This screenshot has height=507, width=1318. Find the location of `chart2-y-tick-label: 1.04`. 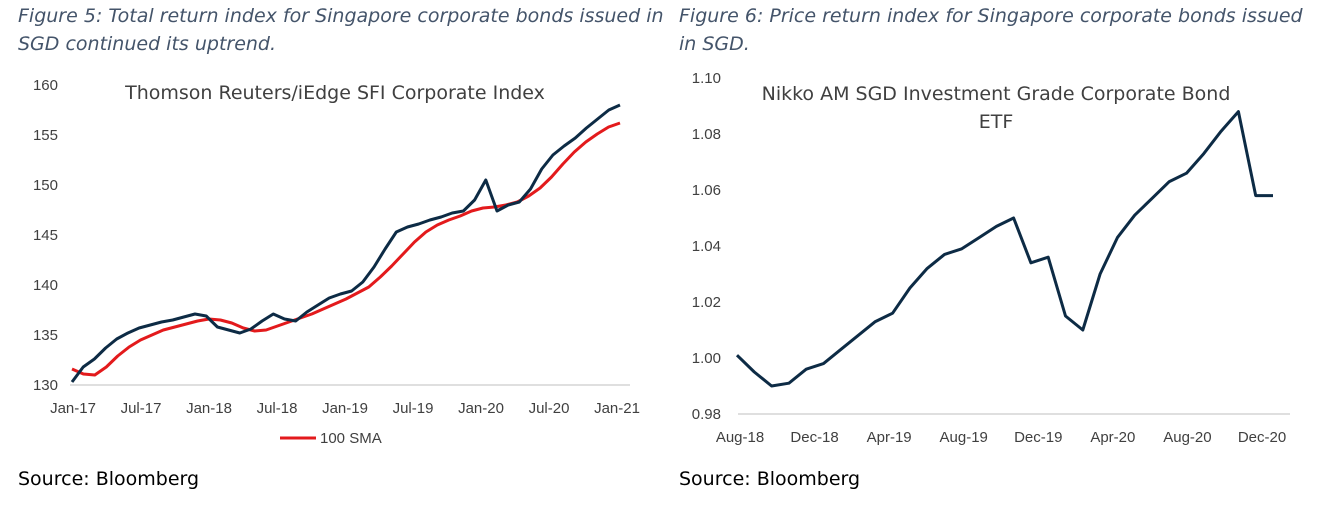

chart2-y-tick-label: 1.04 is located at coordinates (706, 246).